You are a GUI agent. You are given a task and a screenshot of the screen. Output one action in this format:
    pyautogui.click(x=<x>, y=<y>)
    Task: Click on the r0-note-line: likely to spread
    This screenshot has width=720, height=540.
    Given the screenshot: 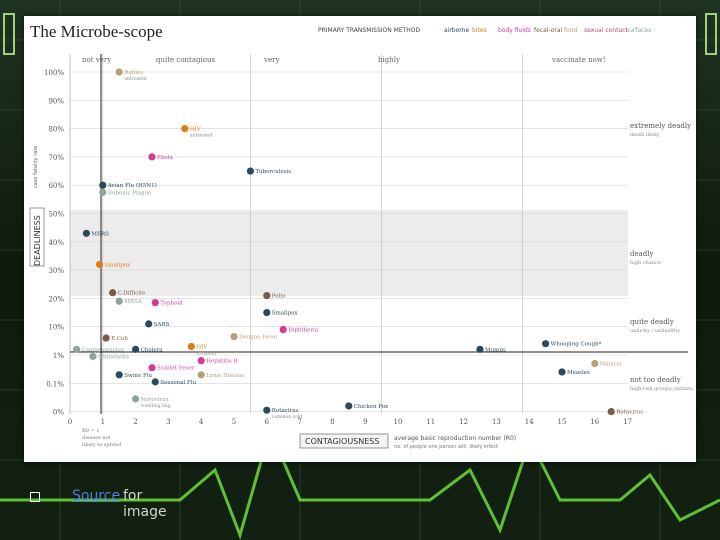 What is the action you would take?
    pyautogui.click(x=102, y=445)
    